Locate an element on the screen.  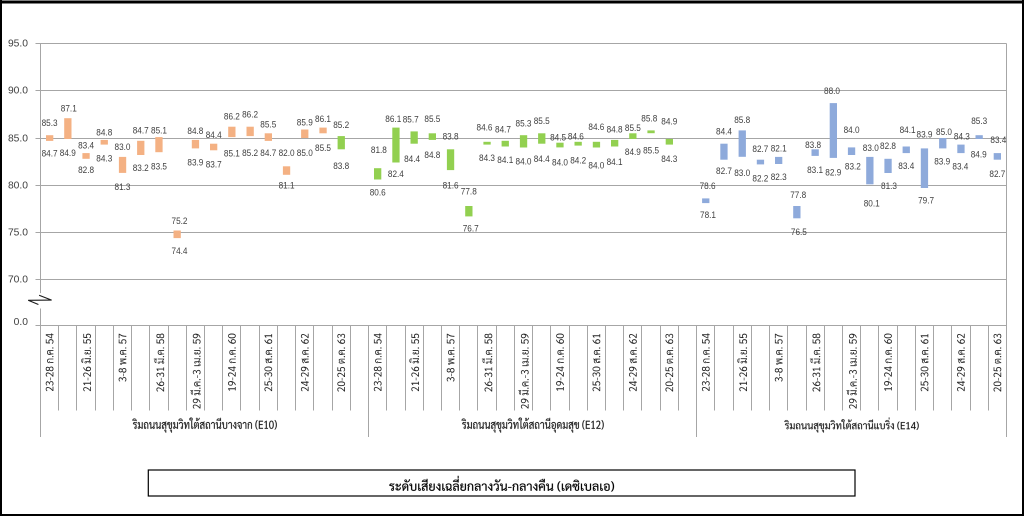
svg-text: 87.1 is located at coordinates (69, 109).